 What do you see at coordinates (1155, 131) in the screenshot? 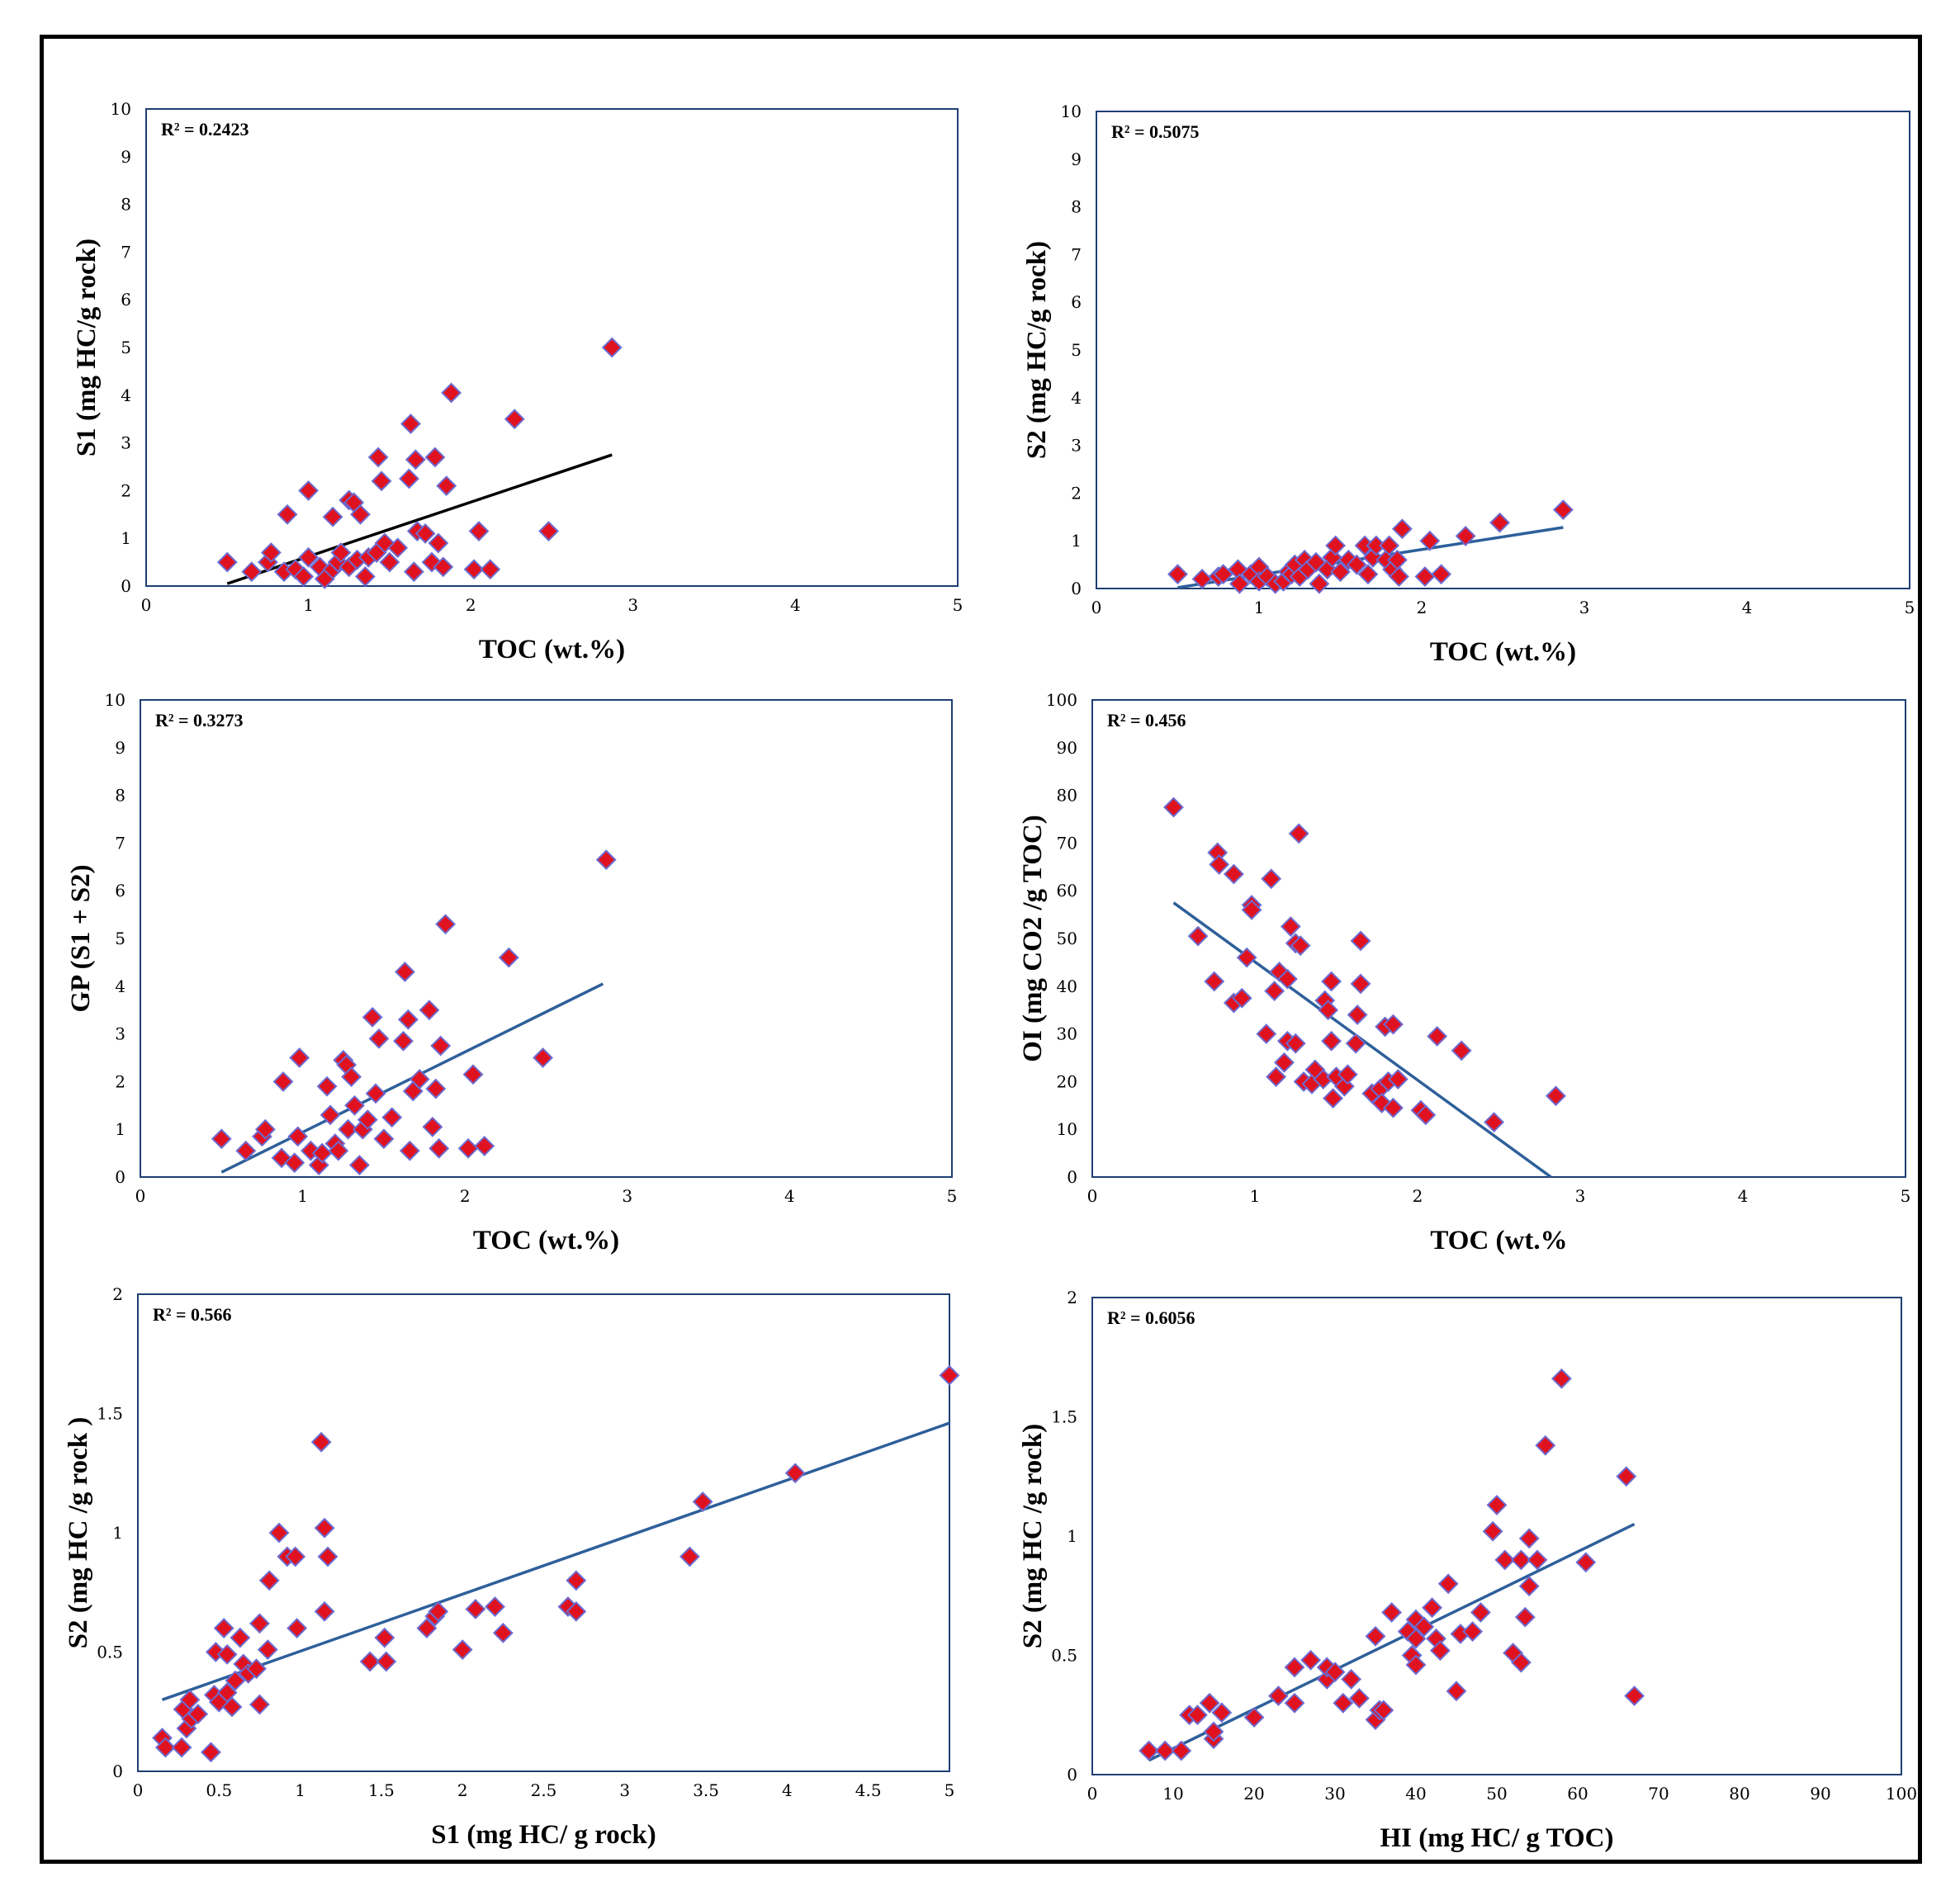
I see `r-squared-annotation: R² = 0.5075` at bounding box center [1155, 131].